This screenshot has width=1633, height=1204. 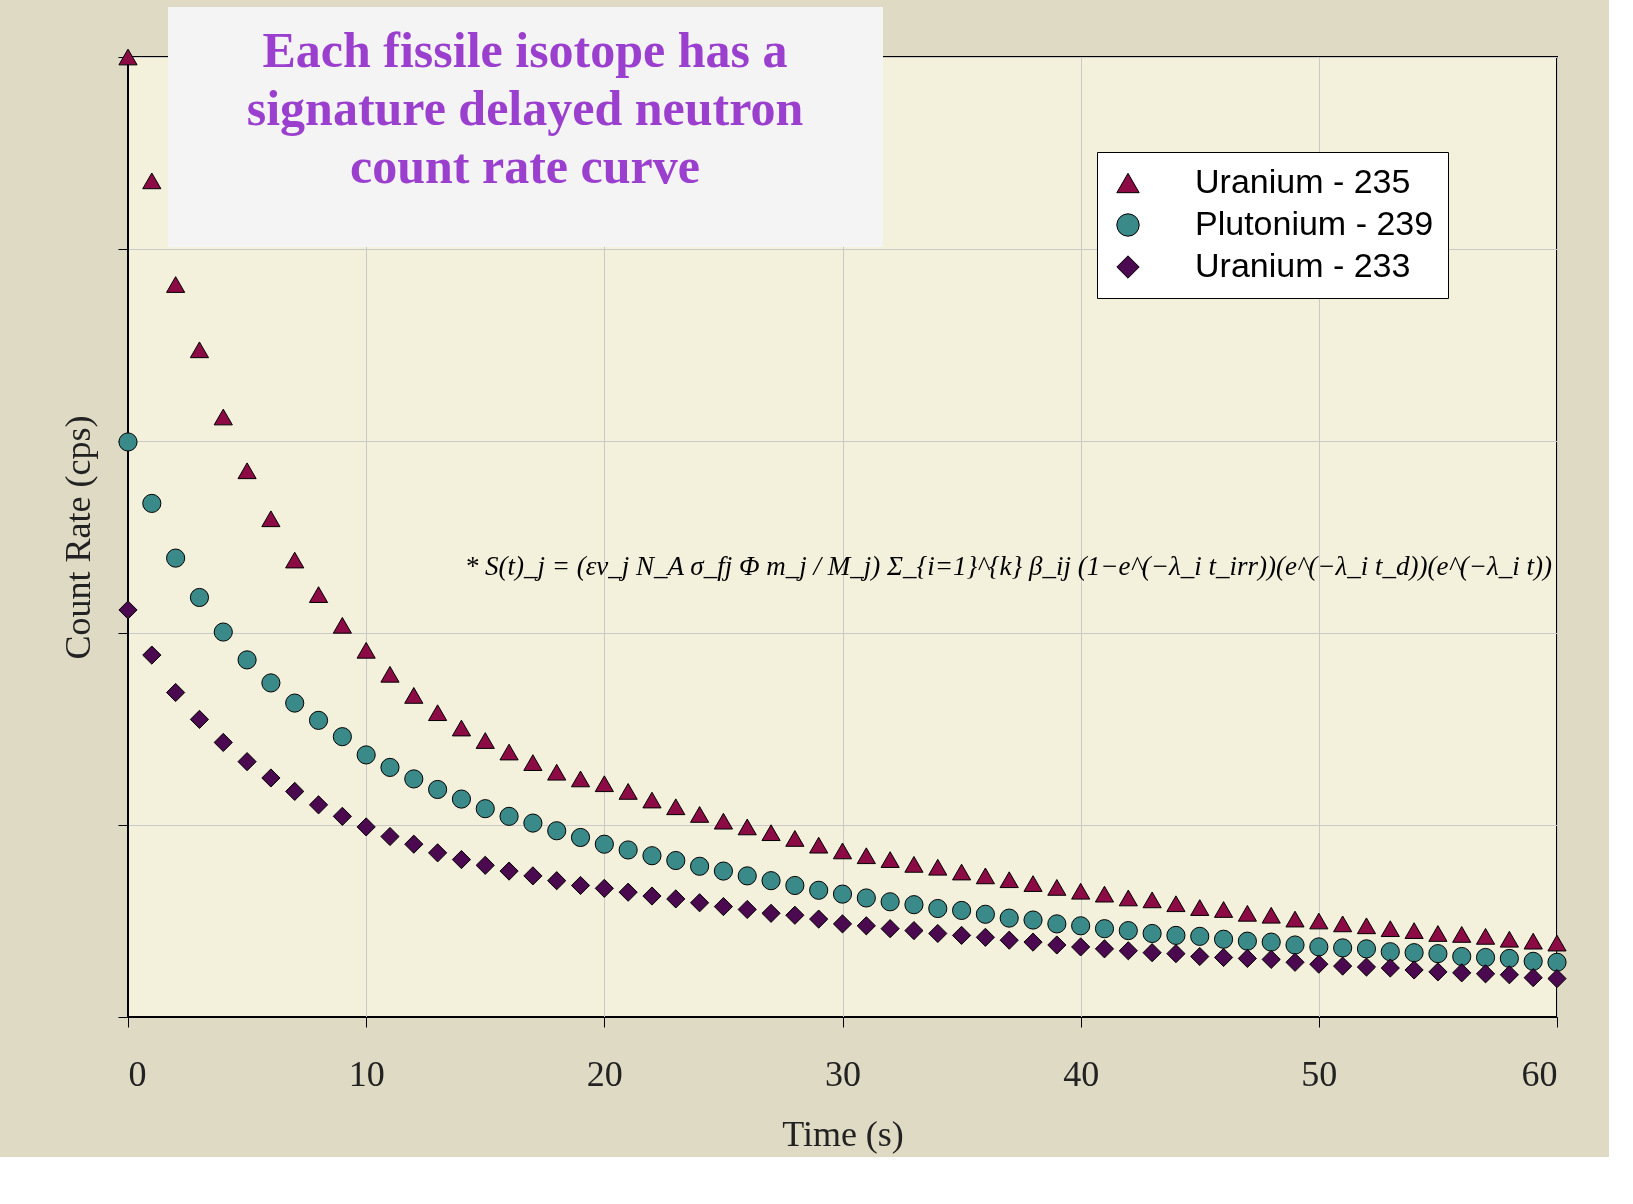 I want to click on legend-label: Plutonium - 239, so click(x=1314, y=223).